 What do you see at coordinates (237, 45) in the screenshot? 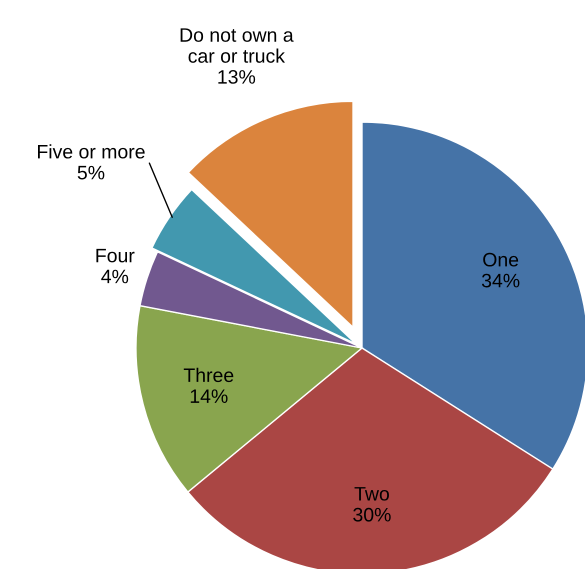
I see `slice-label: Do not own a car or truck` at bounding box center [237, 45].